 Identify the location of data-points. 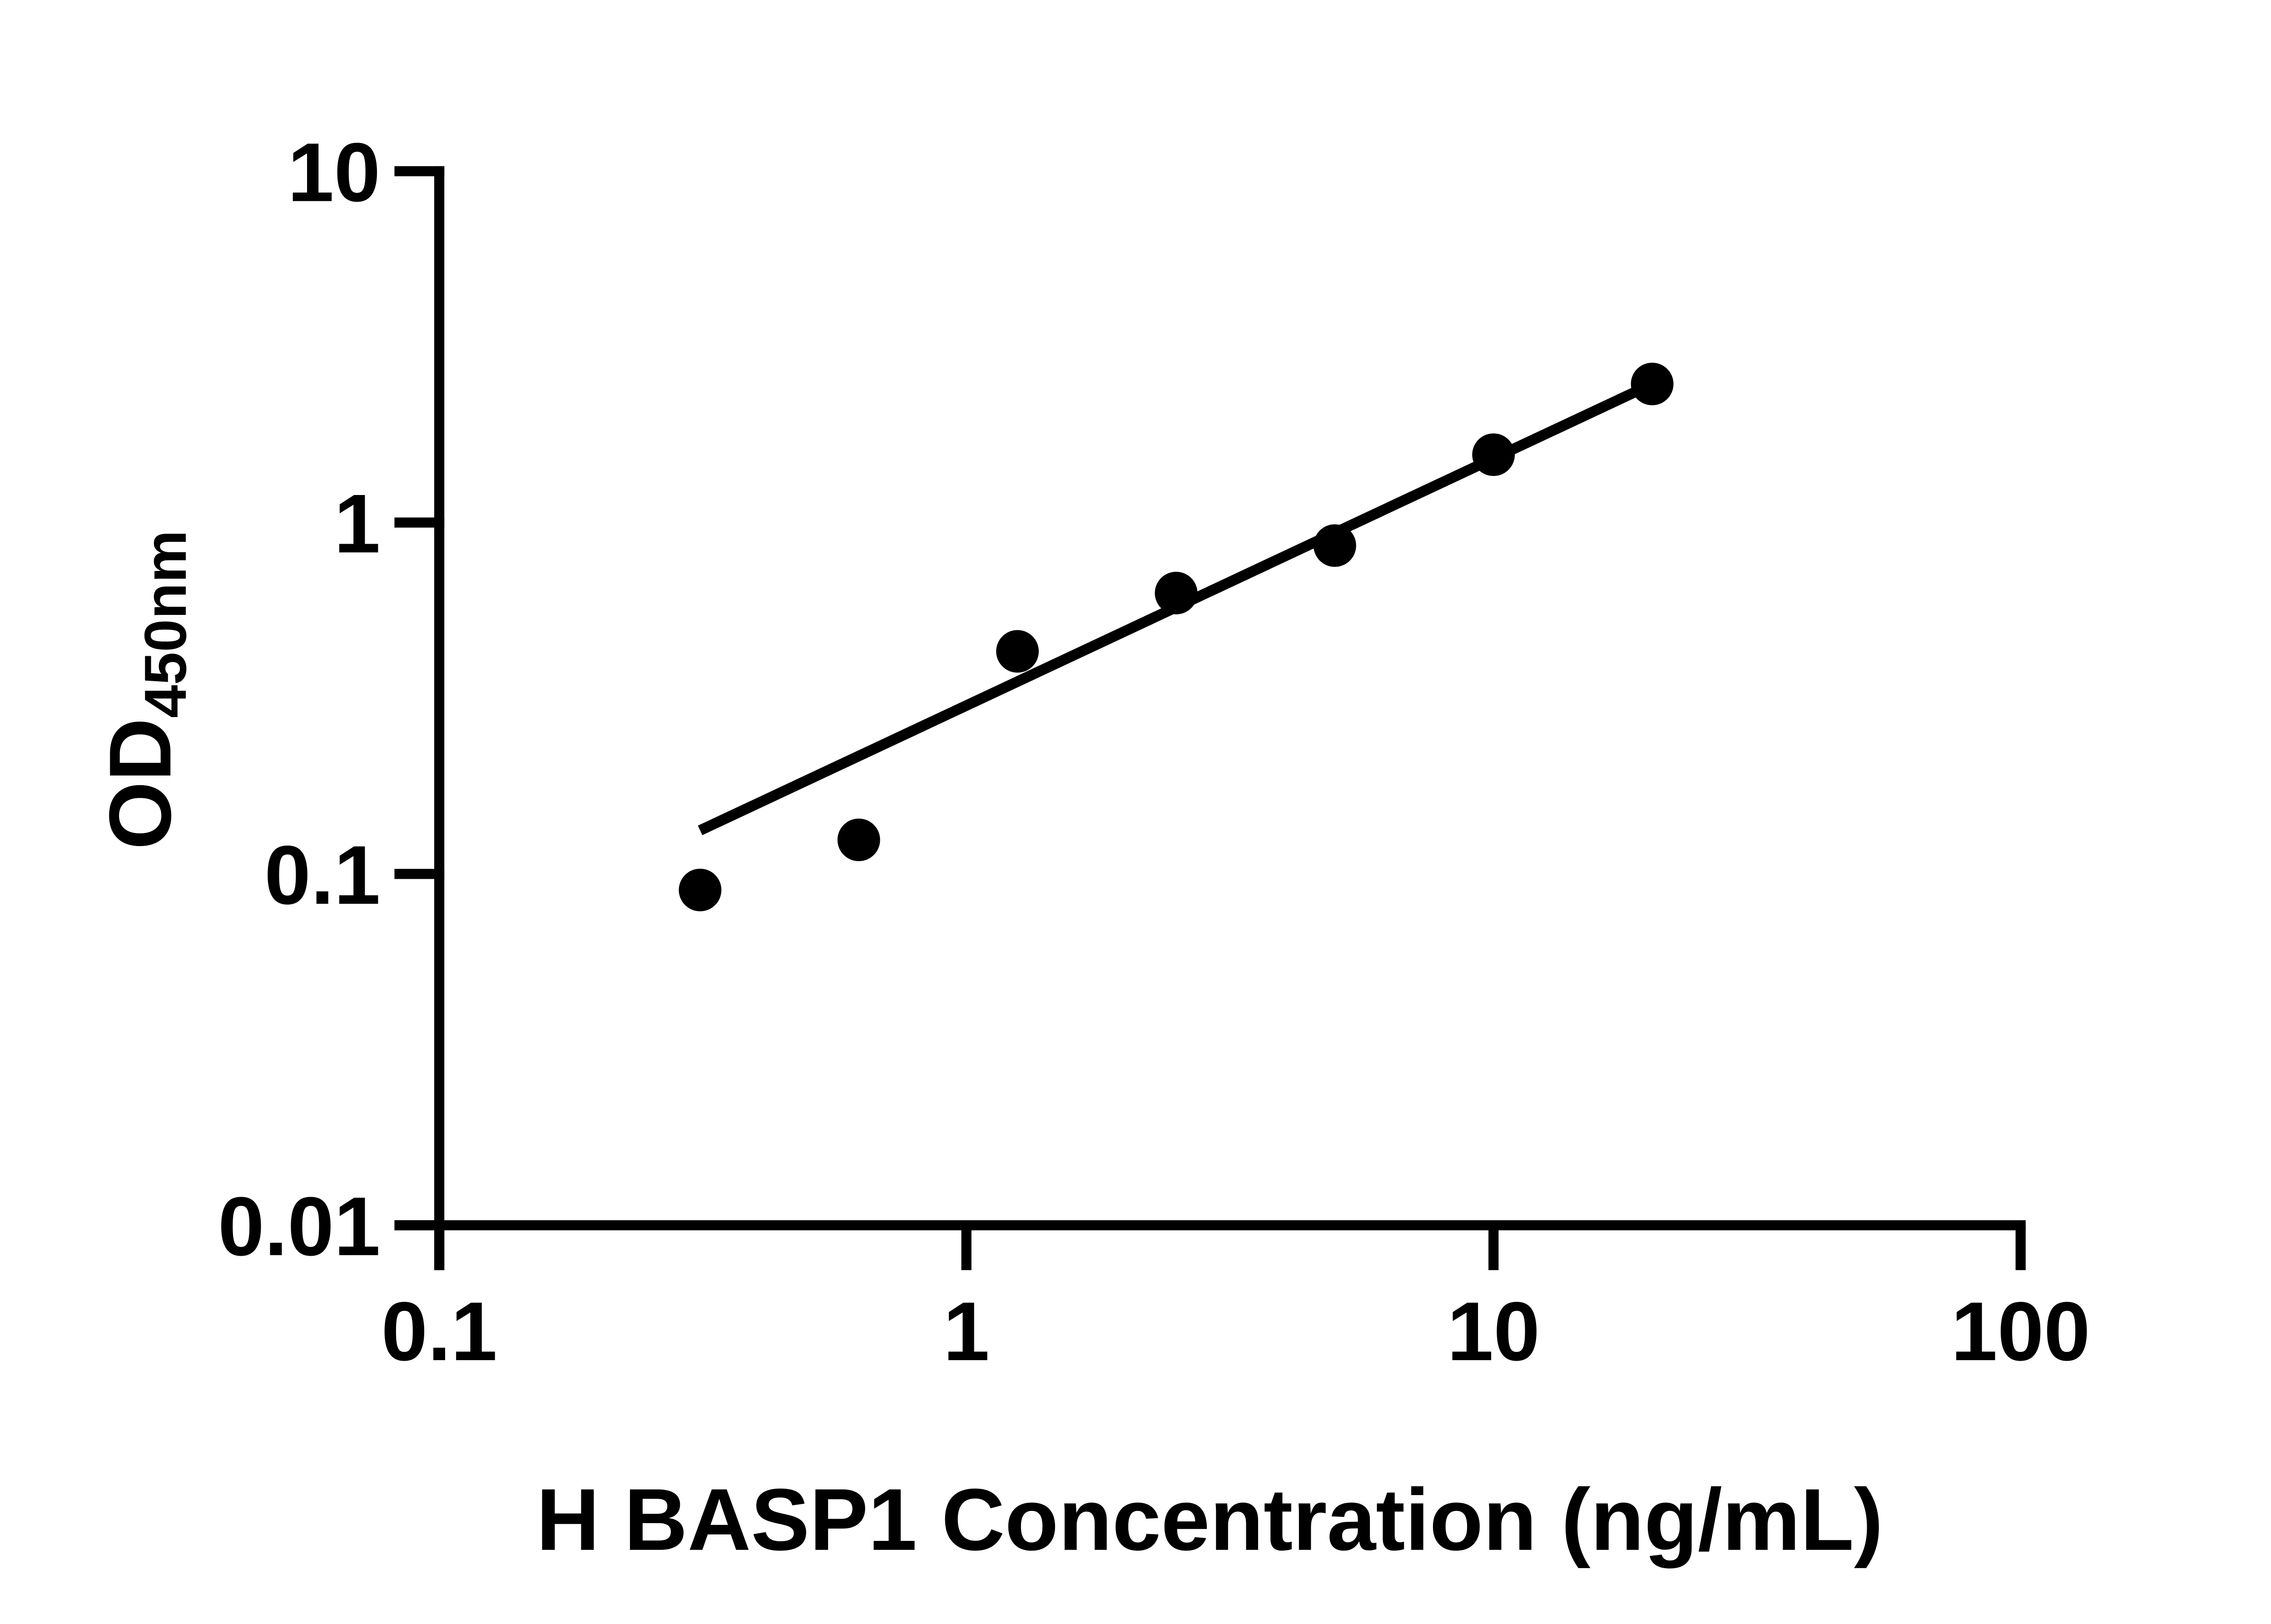
(1176, 636).